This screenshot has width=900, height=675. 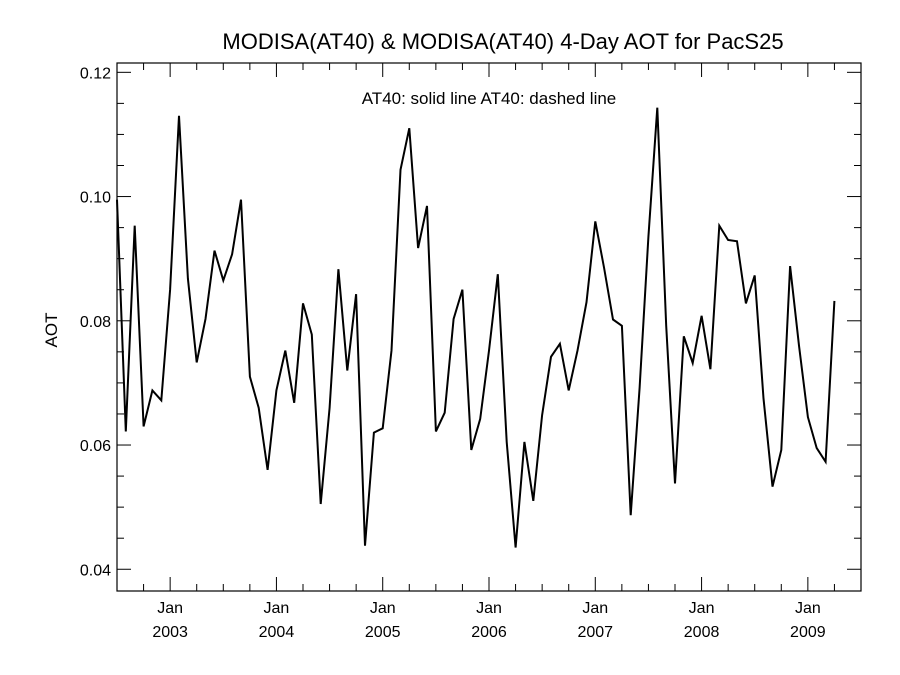 I want to click on x-tick-year-label: 2003, so click(x=170, y=632).